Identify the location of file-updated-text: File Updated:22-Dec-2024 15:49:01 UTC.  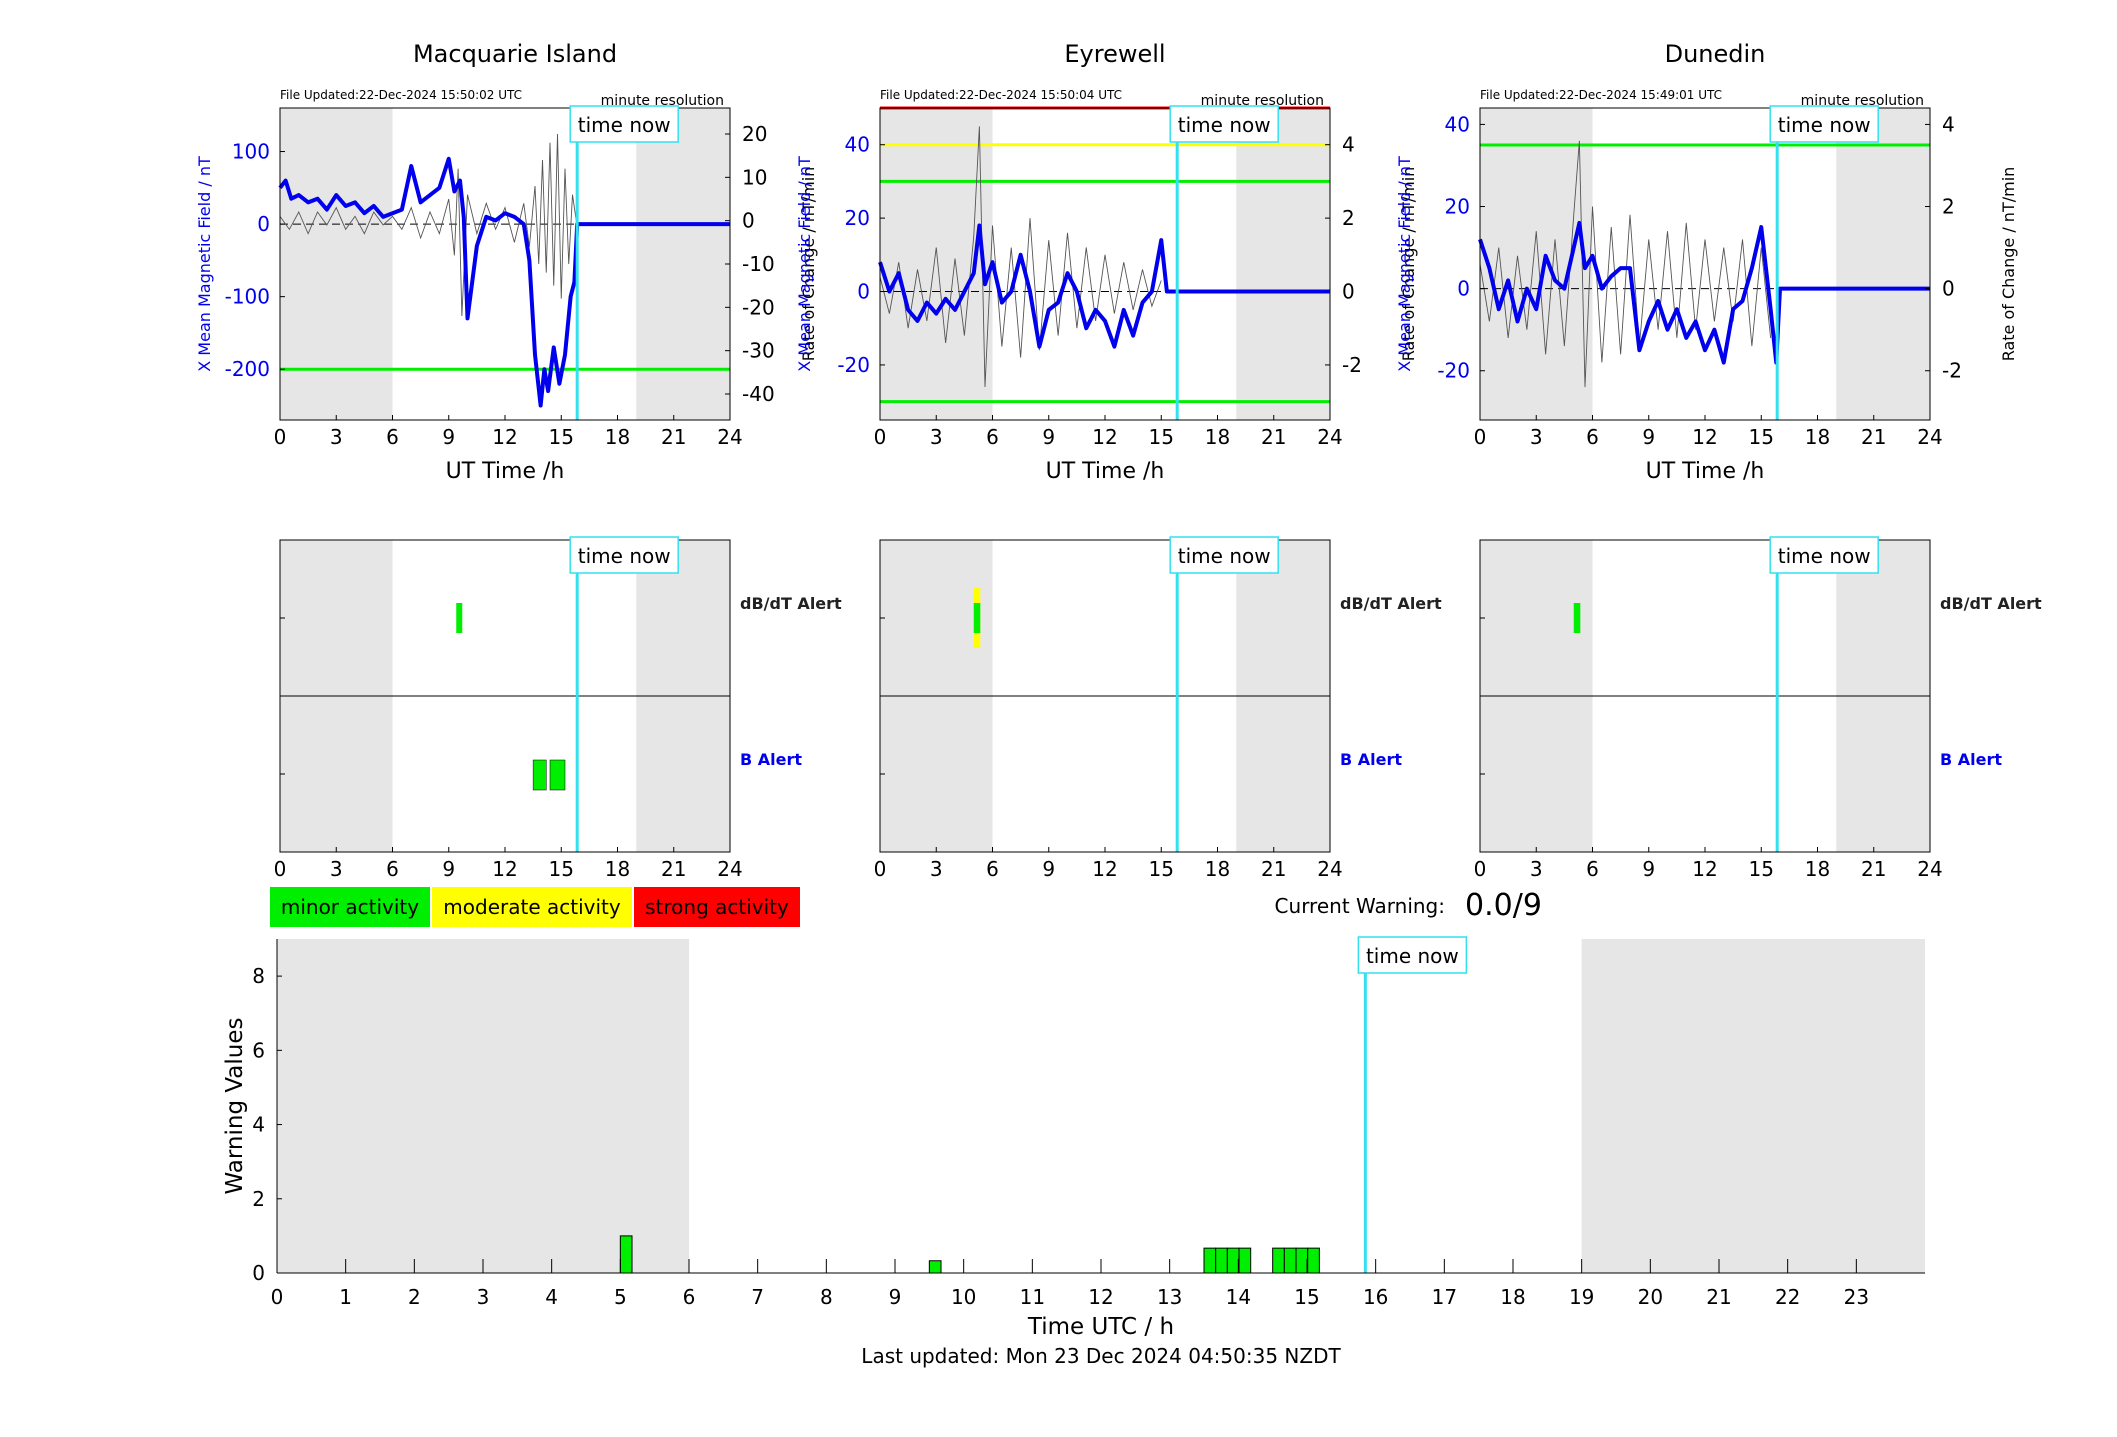
(1601, 95).